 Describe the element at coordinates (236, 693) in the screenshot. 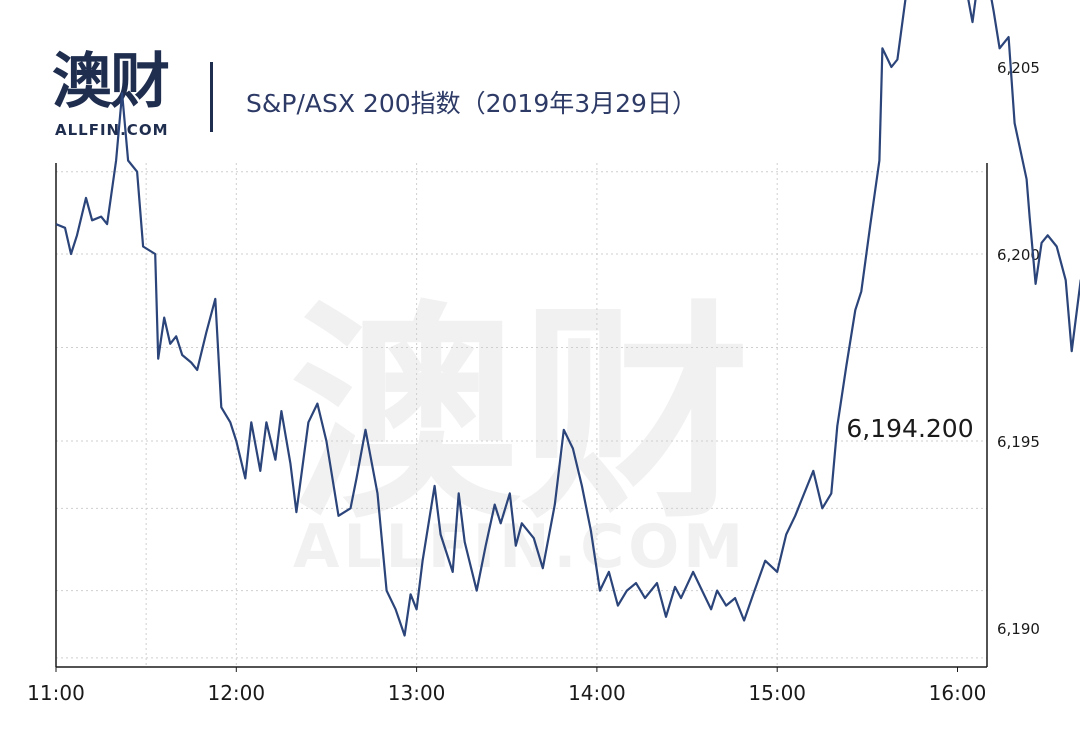

I see `x-tick-label: 12:00` at that location.